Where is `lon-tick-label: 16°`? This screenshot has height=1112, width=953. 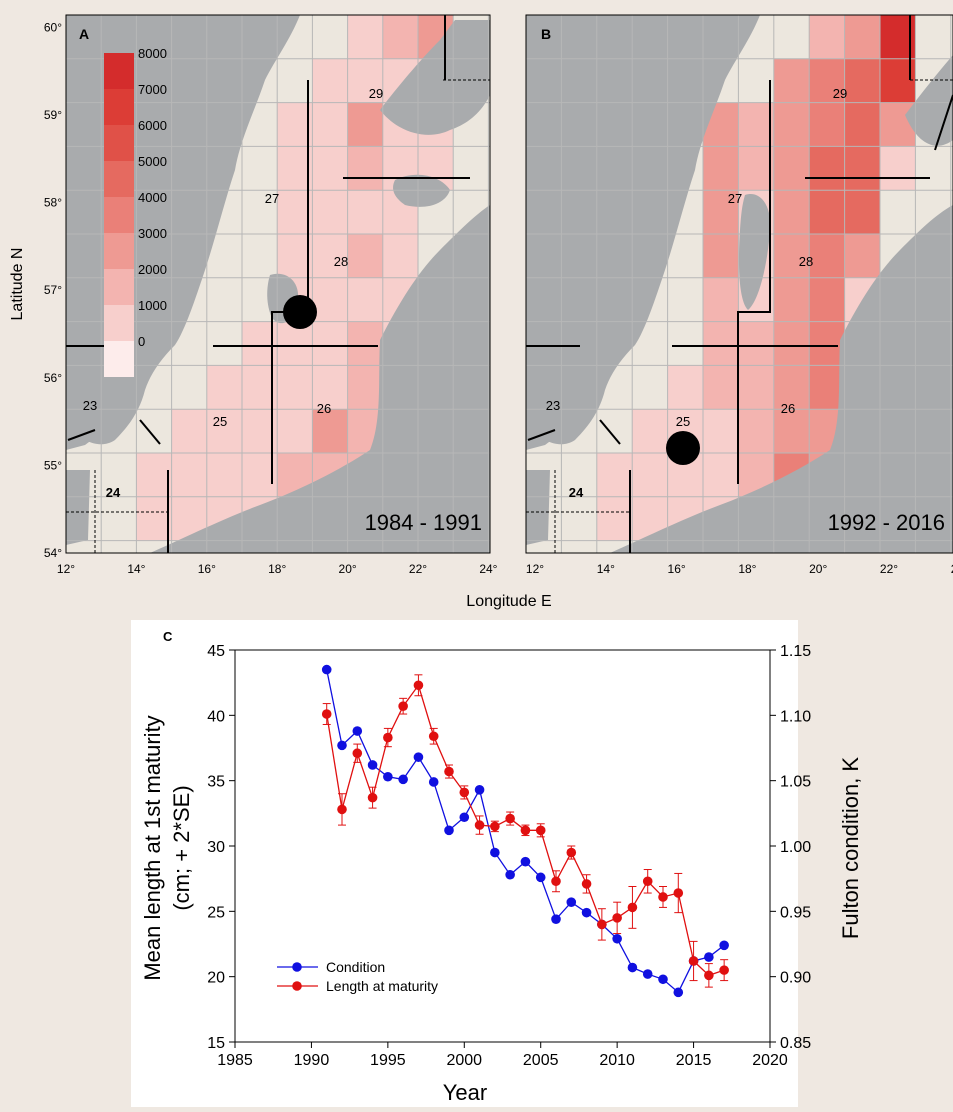
lon-tick-label: 16° is located at coordinates (207, 569).